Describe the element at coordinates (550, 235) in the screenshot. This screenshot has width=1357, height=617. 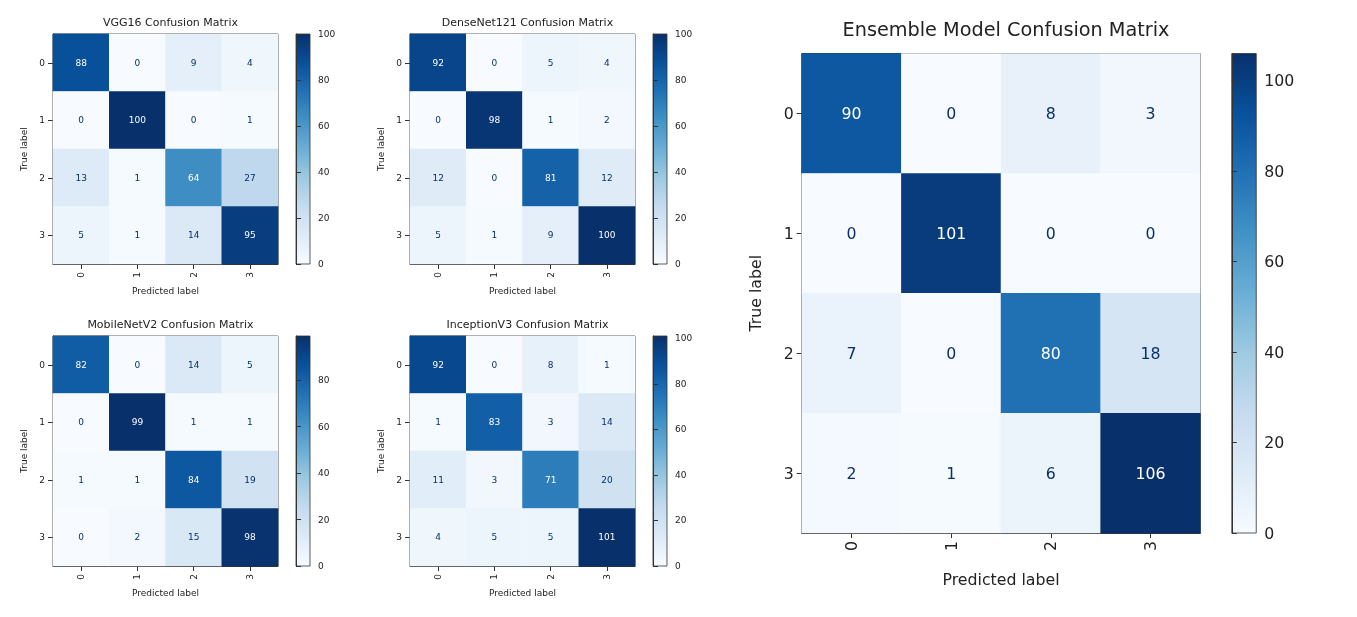
I see `data-label: 9` at that location.